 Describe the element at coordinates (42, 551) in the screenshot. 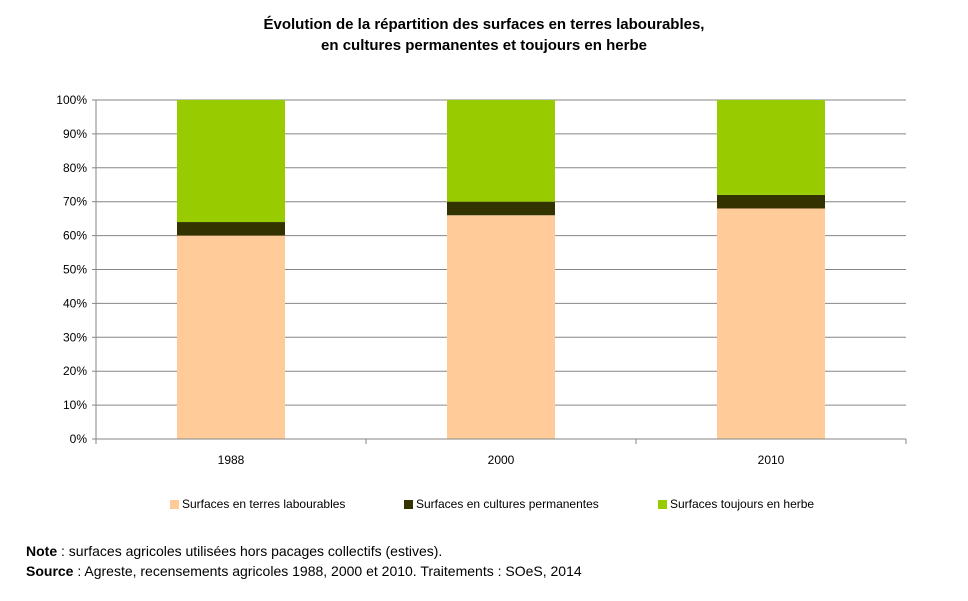

I see `note-label: Note` at that location.